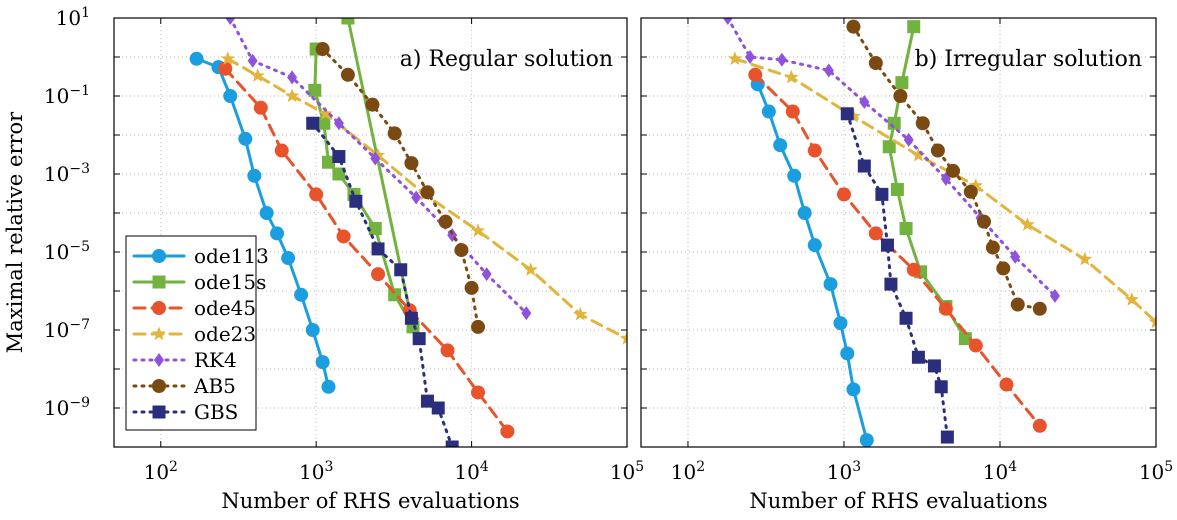 Image resolution: width=1177 pixels, height=520 pixels. I want to click on y-tick-label: 10⁻³, so click(67, 173).